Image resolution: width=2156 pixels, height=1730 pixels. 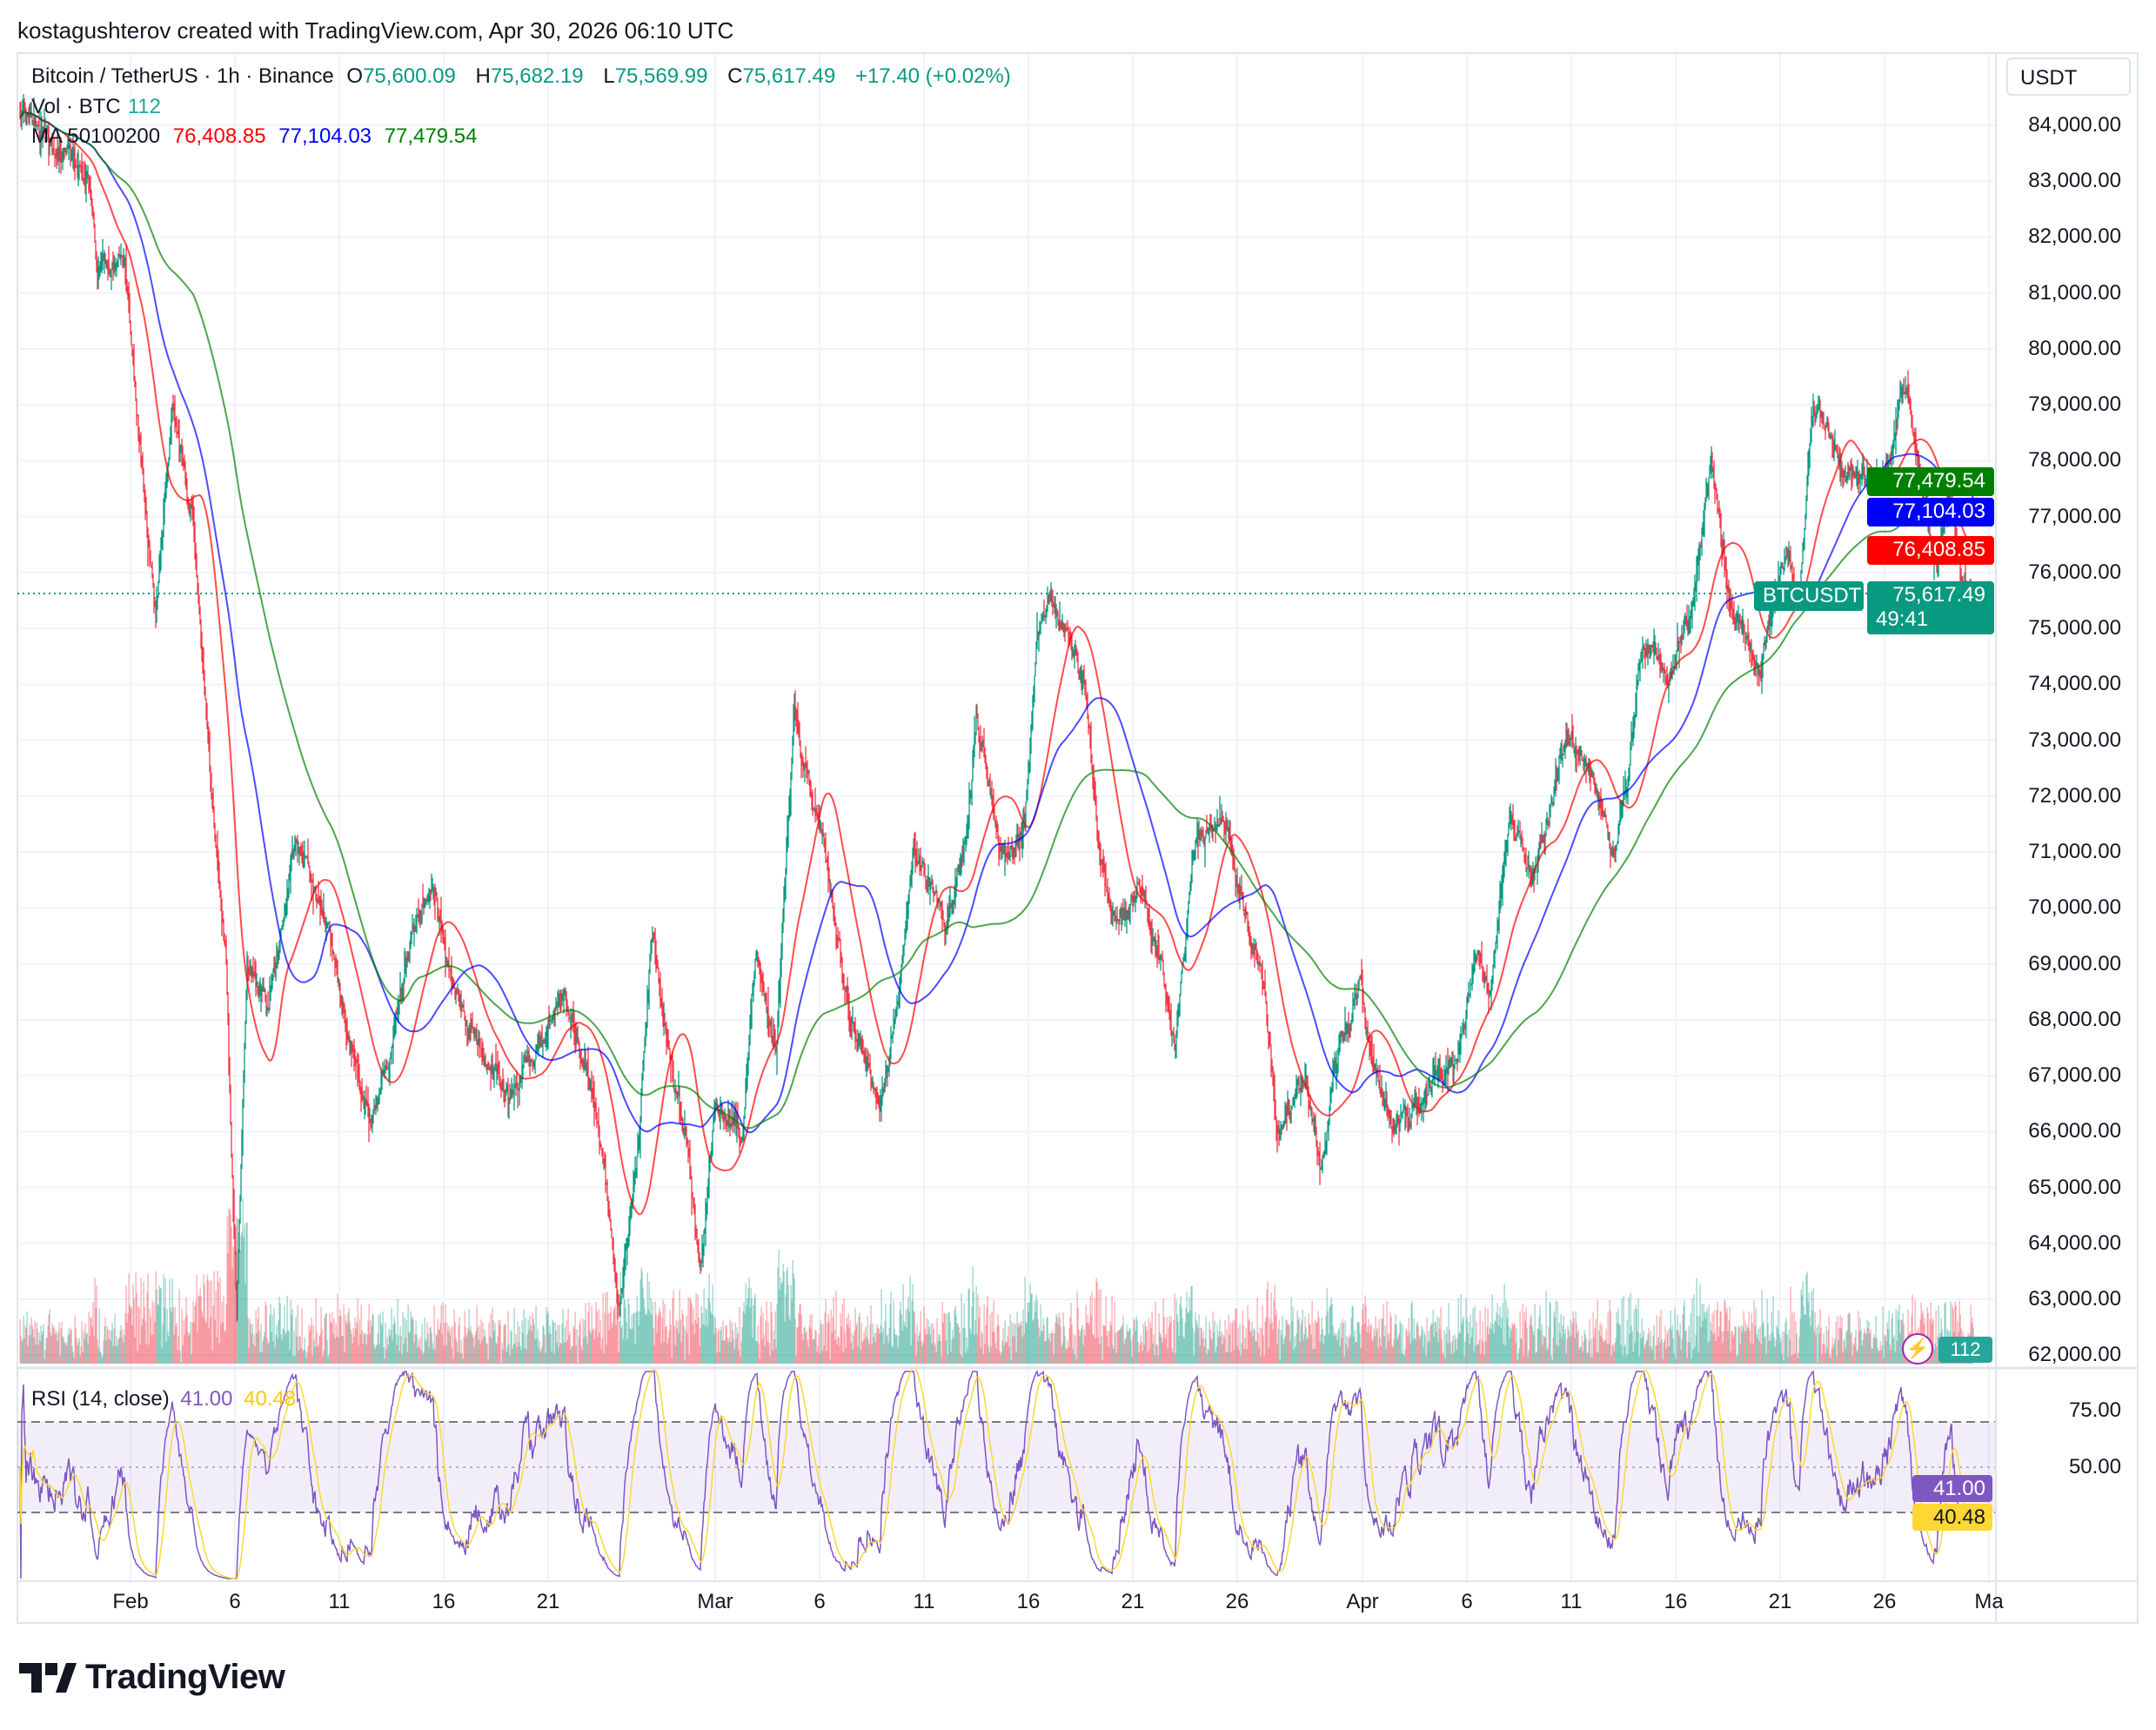 What do you see at coordinates (2068, 76) in the screenshot?
I see `currency-button: USDT` at bounding box center [2068, 76].